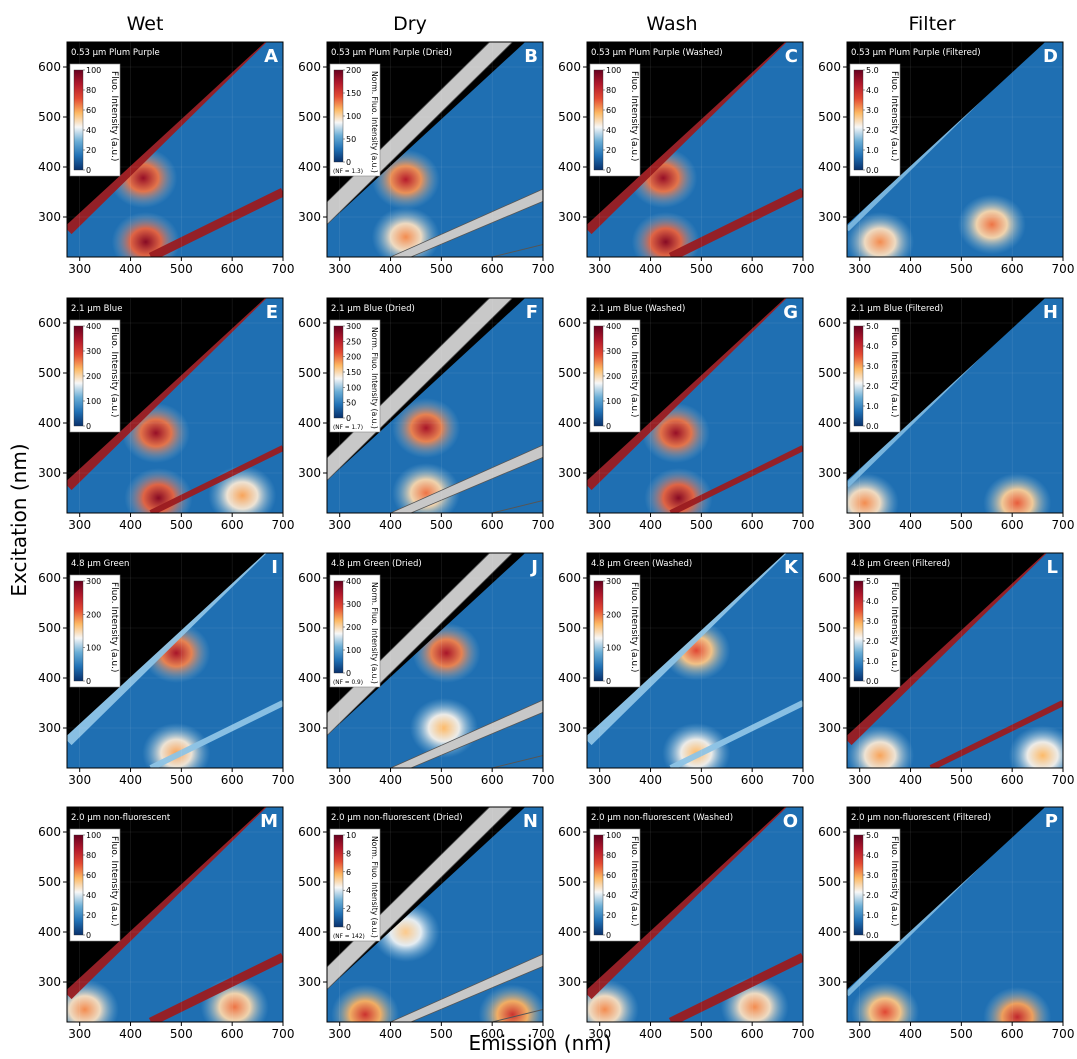  What do you see at coordinates (420, 899) in the screenshot?
I see `scatter-mask-first-order` at bounding box center [420, 899].